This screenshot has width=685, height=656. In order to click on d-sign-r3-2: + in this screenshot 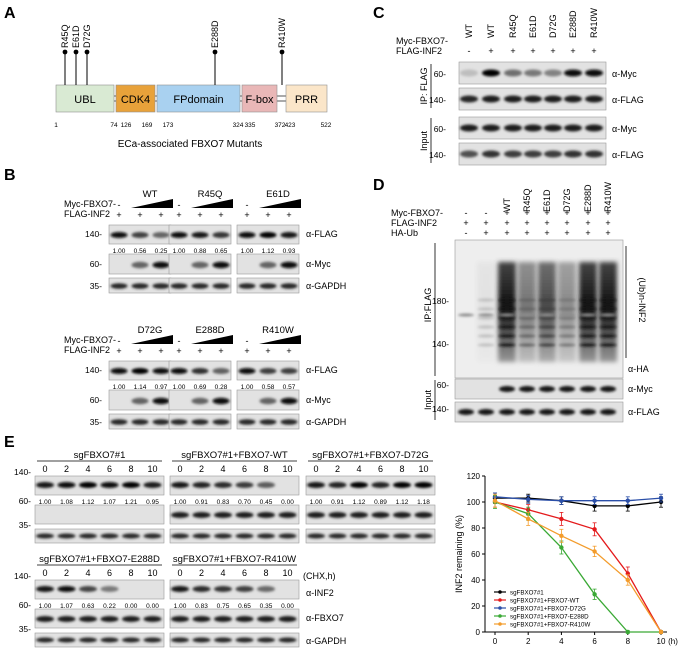, I will do `click(506, 233)`.